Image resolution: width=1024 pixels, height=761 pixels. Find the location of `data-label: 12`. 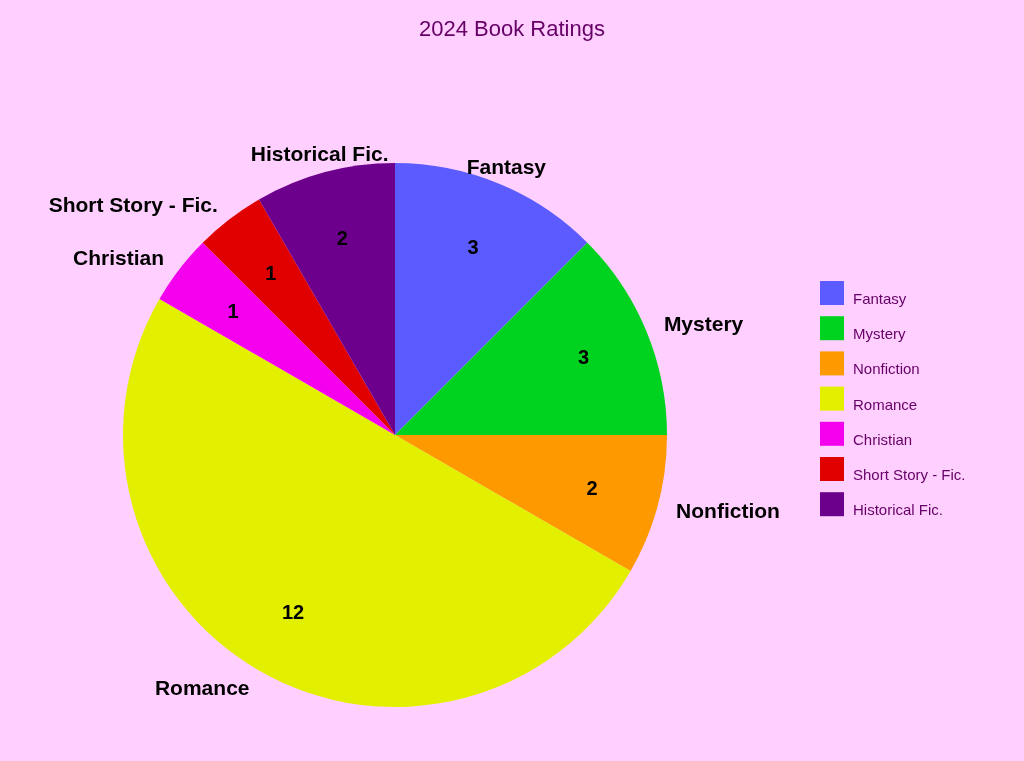

data-label: 12 is located at coordinates (293, 611).